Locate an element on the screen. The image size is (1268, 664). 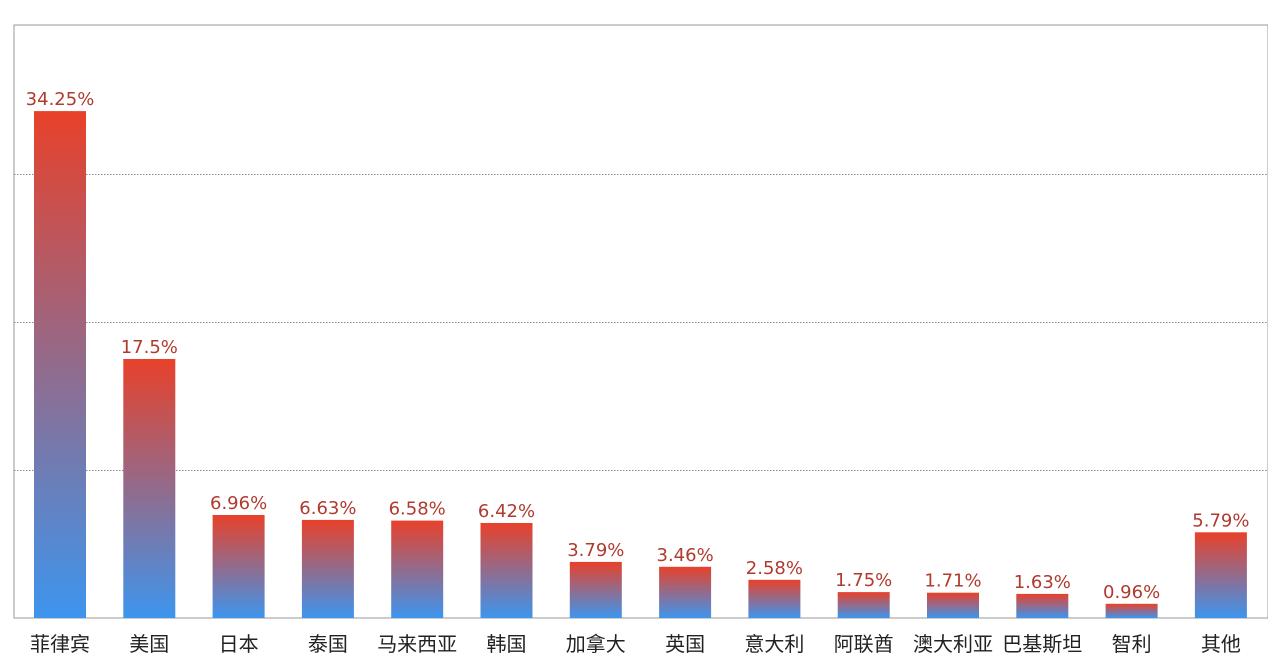
data-label: 3.46% is located at coordinates (685, 555).